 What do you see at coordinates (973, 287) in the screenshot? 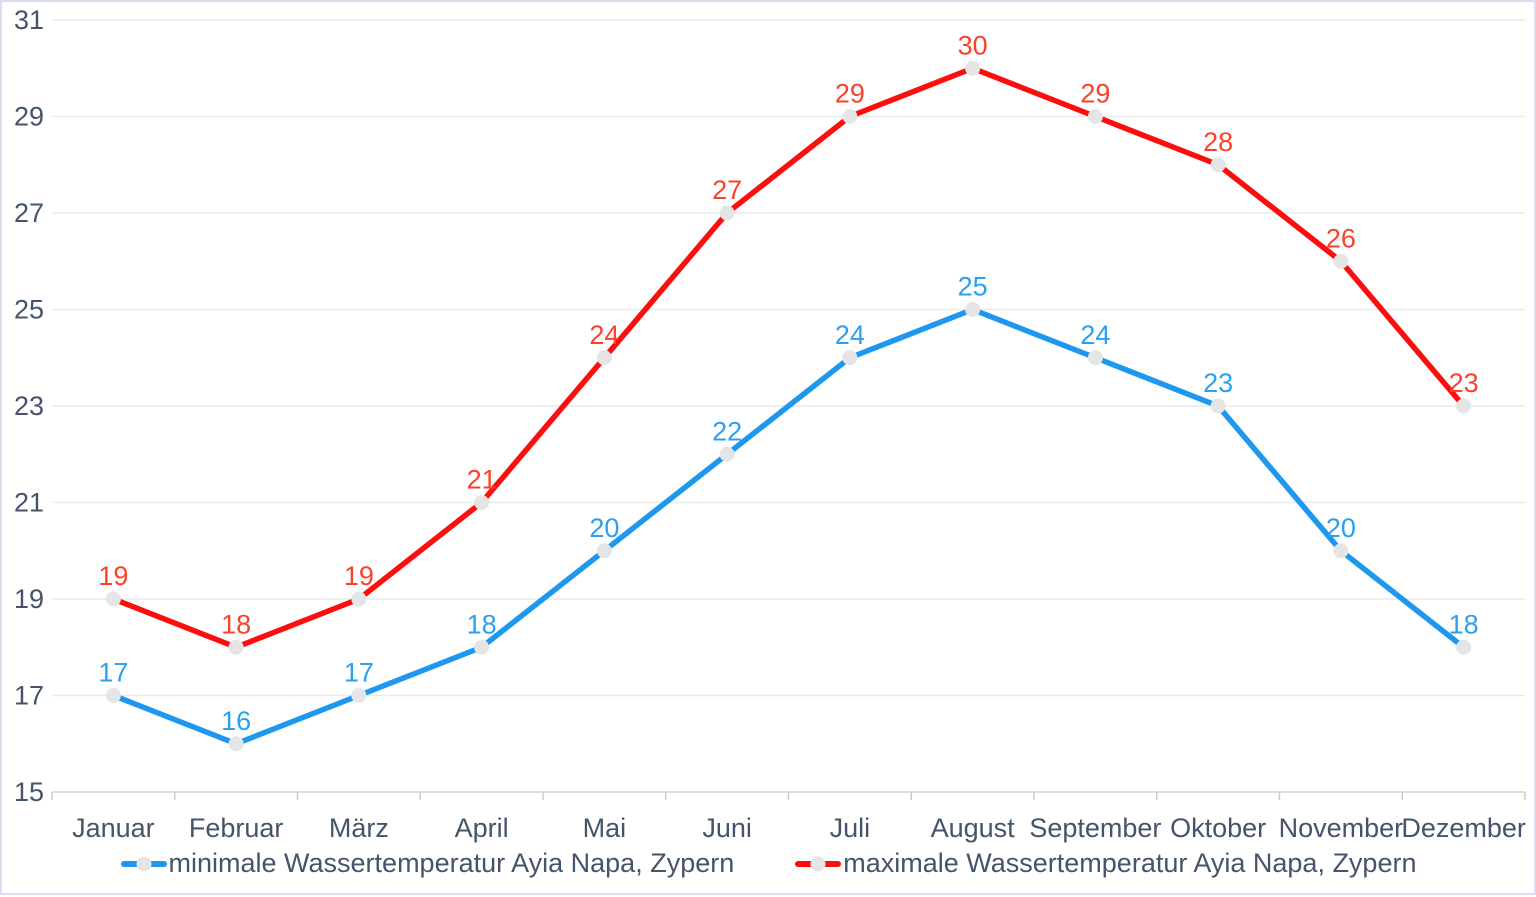
I see `min-water-temperature-data-label: 25` at bounding box center [973, 287].